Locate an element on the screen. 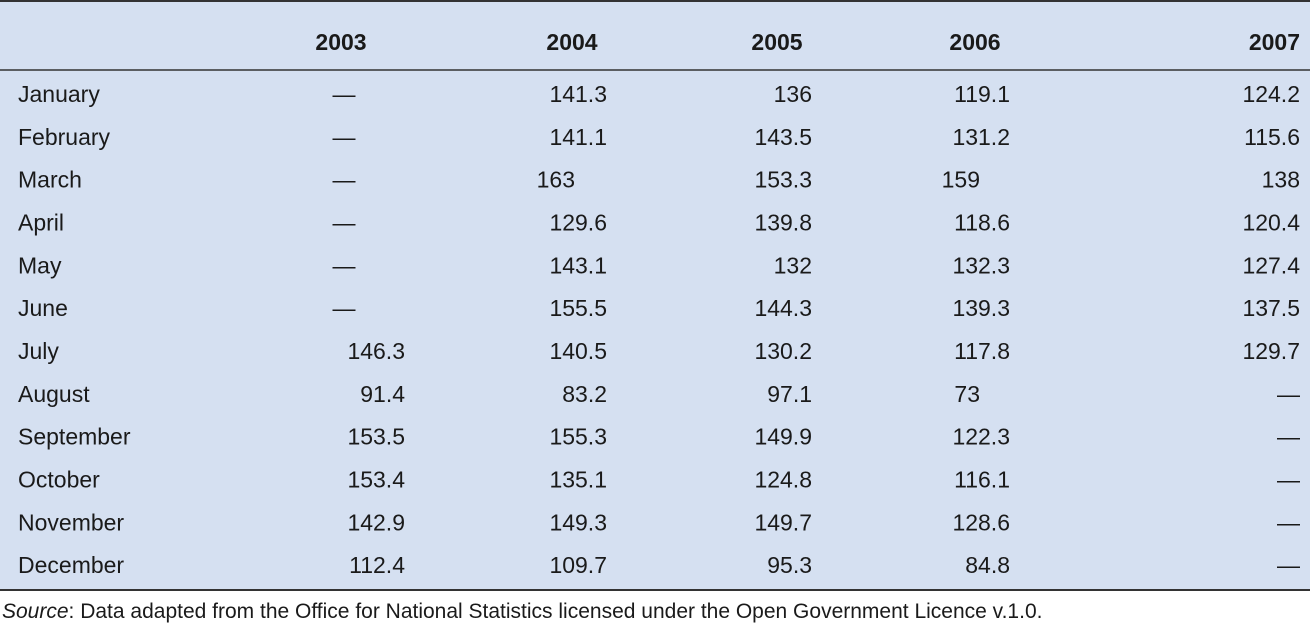  cell-value: 141.3 is located at coordinates (578, 94).